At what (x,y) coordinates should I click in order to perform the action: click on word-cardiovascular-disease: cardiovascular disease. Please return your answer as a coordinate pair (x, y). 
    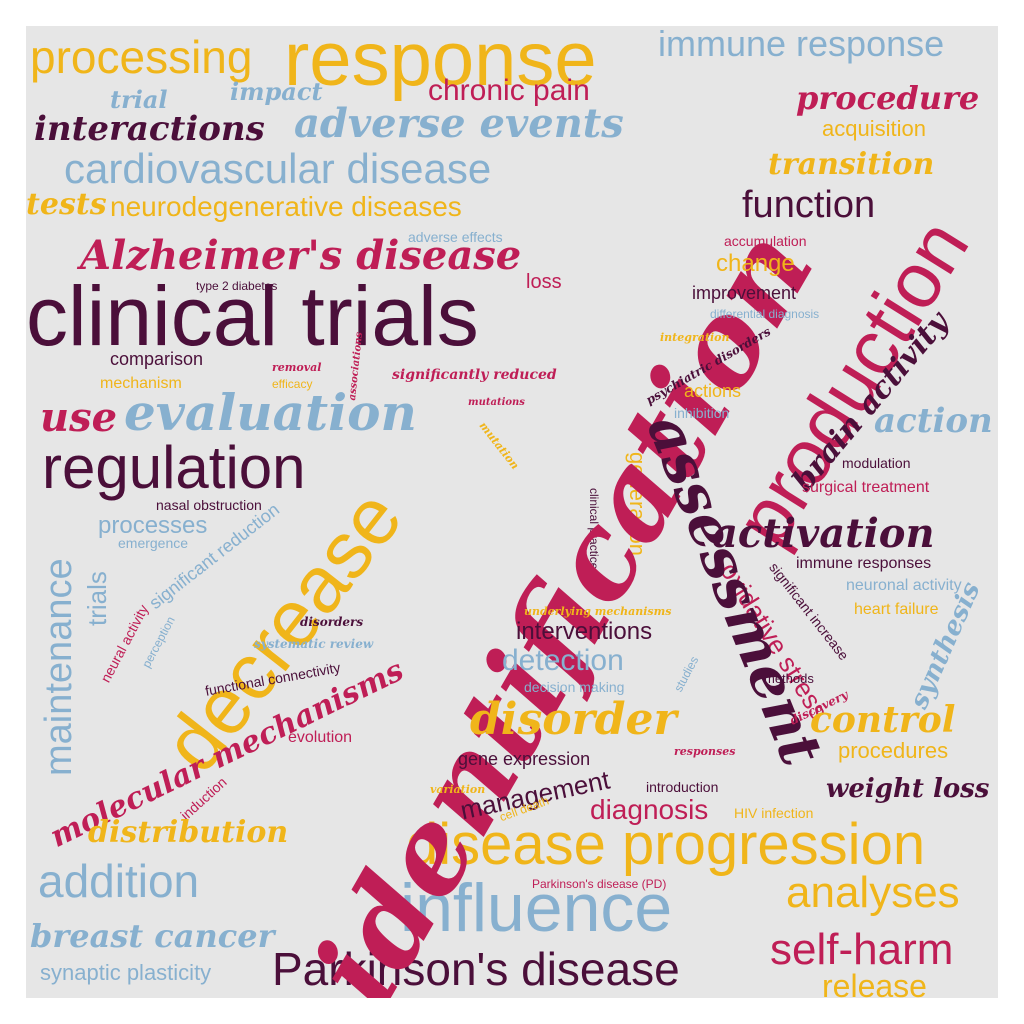
    Looking at the image, I should click on (278, 168).